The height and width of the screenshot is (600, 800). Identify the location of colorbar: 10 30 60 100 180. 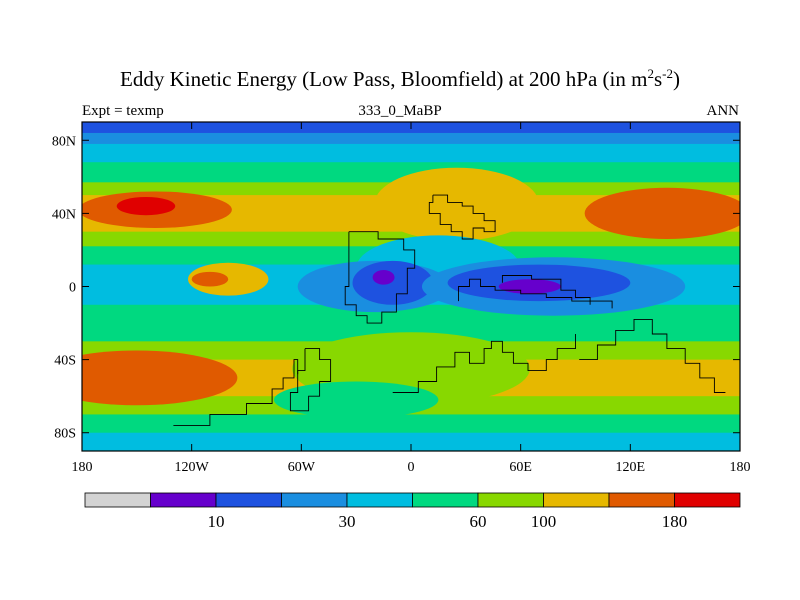
(412, 511).